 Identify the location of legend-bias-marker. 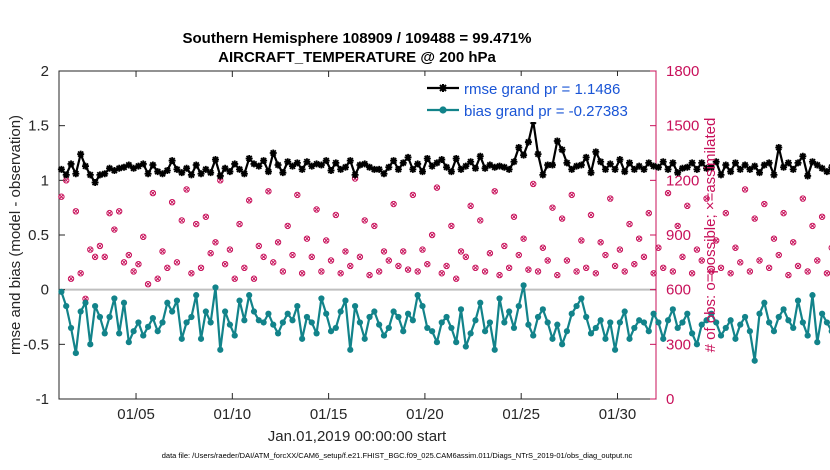
(443, 110).